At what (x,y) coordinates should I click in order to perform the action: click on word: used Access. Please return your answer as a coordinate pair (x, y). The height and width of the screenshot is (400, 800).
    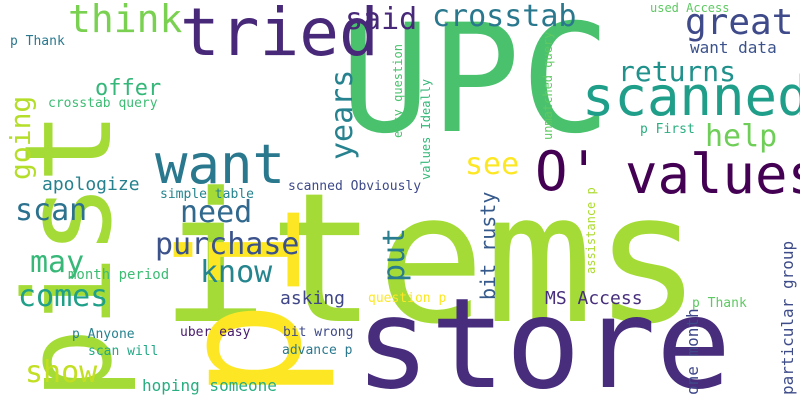
    Looking at the image, I should click on (690, 8).